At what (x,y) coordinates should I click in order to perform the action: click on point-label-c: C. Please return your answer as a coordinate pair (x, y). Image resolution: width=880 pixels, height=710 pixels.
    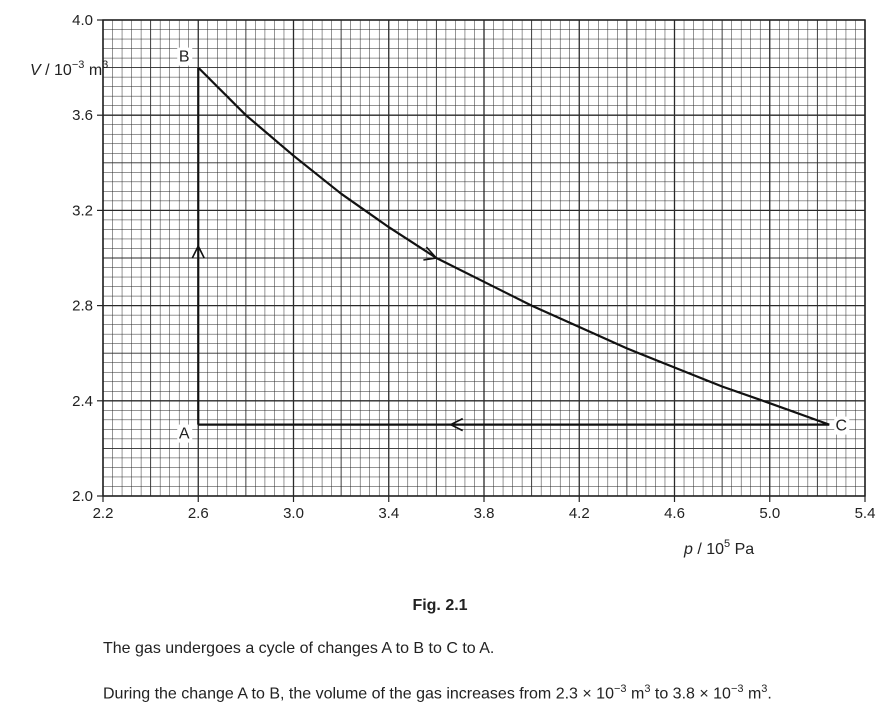
    Looking at the image, I should click on (842, 426).